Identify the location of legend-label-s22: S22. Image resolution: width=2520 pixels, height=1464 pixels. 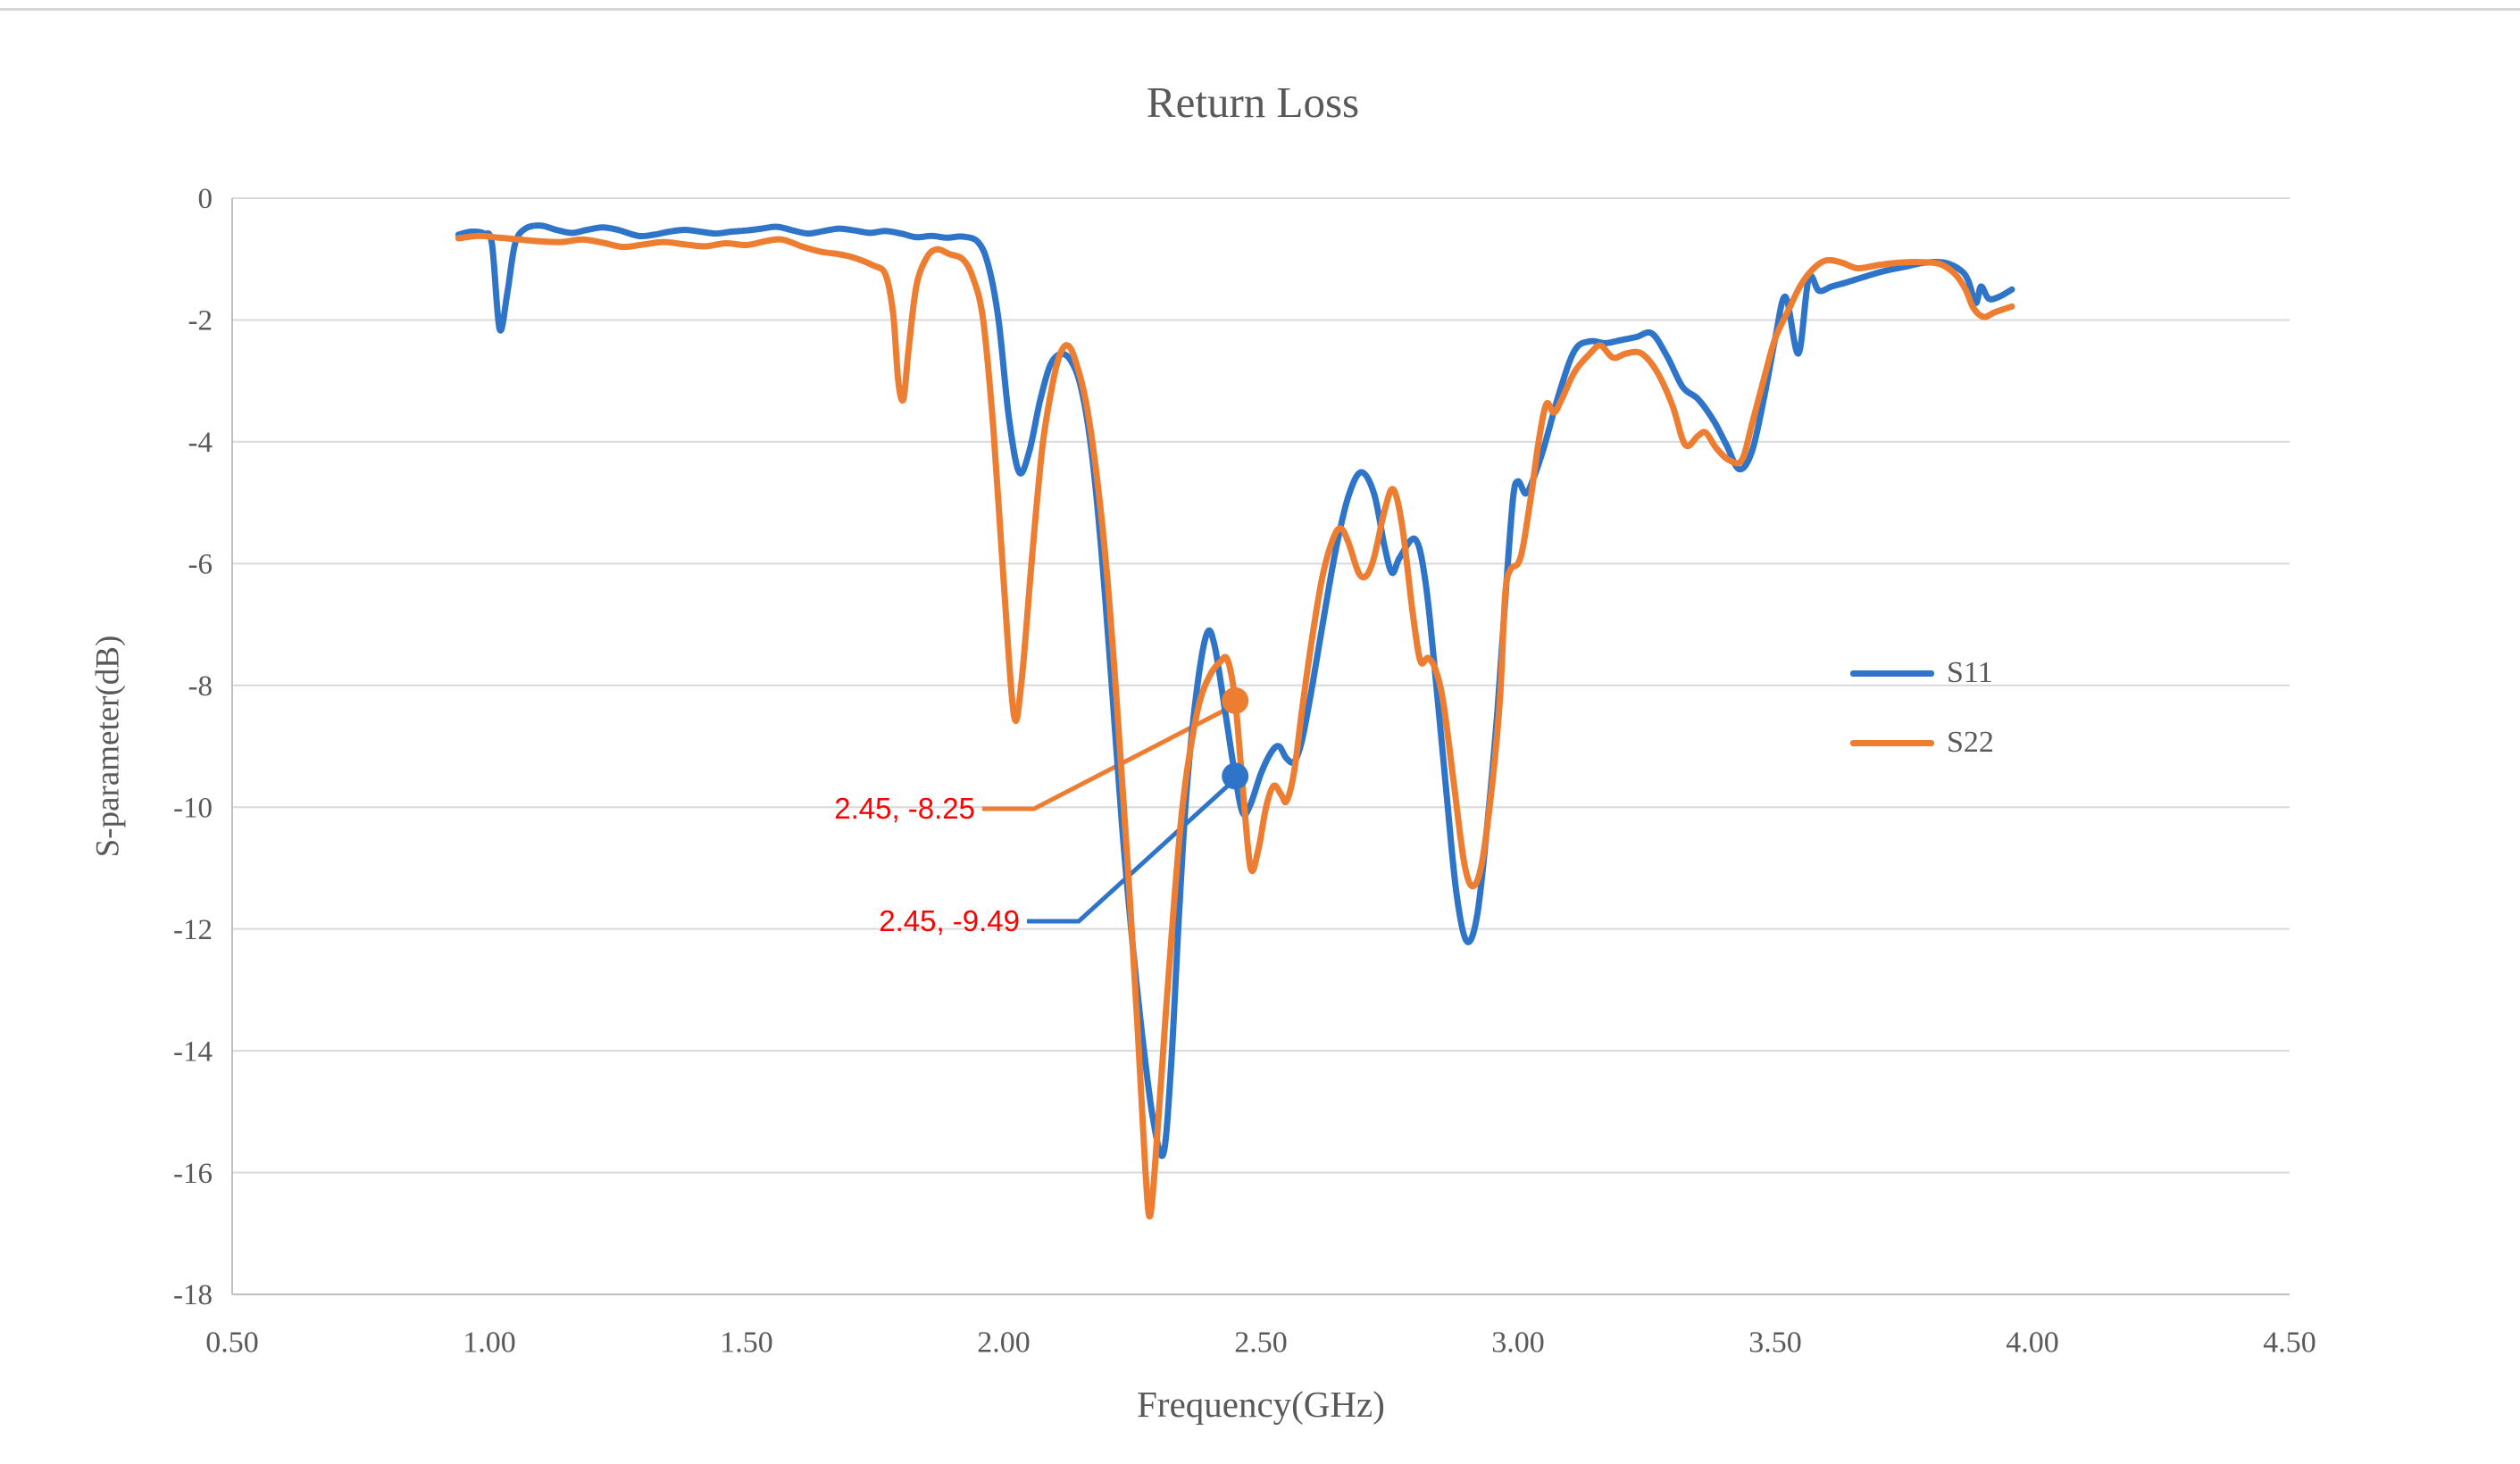
(1971, 742).